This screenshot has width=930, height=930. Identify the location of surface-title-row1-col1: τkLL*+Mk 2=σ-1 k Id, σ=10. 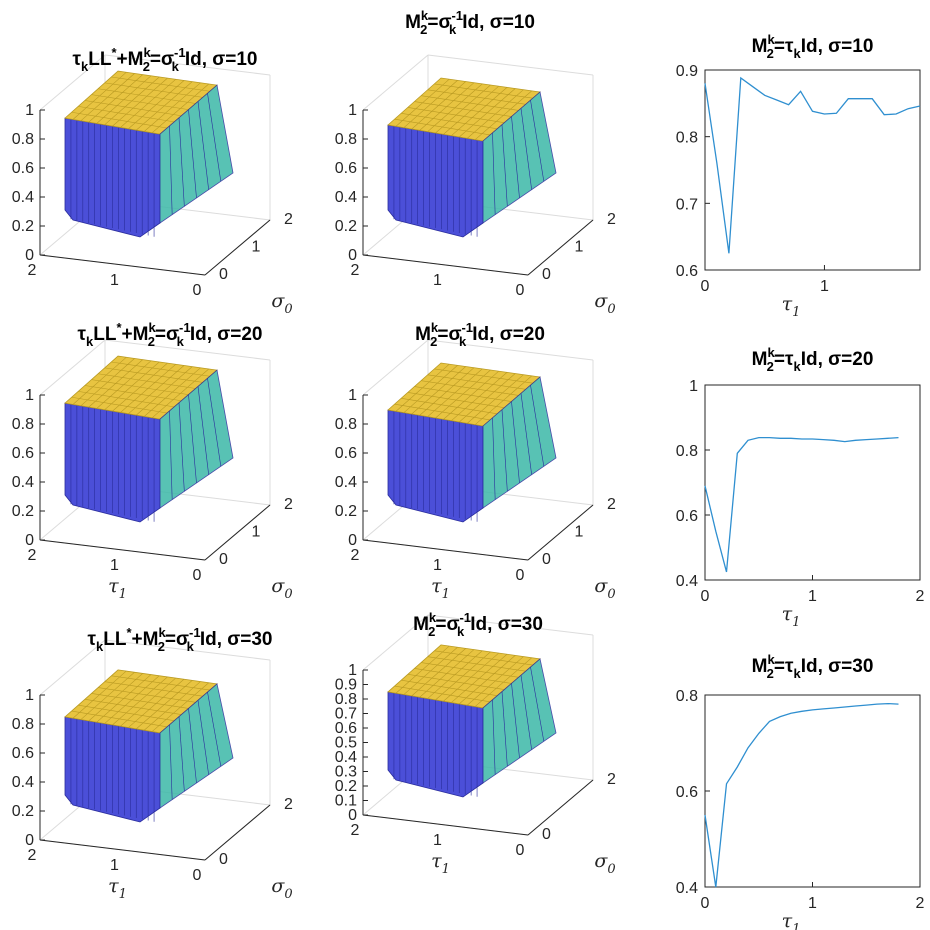
(165, 59).